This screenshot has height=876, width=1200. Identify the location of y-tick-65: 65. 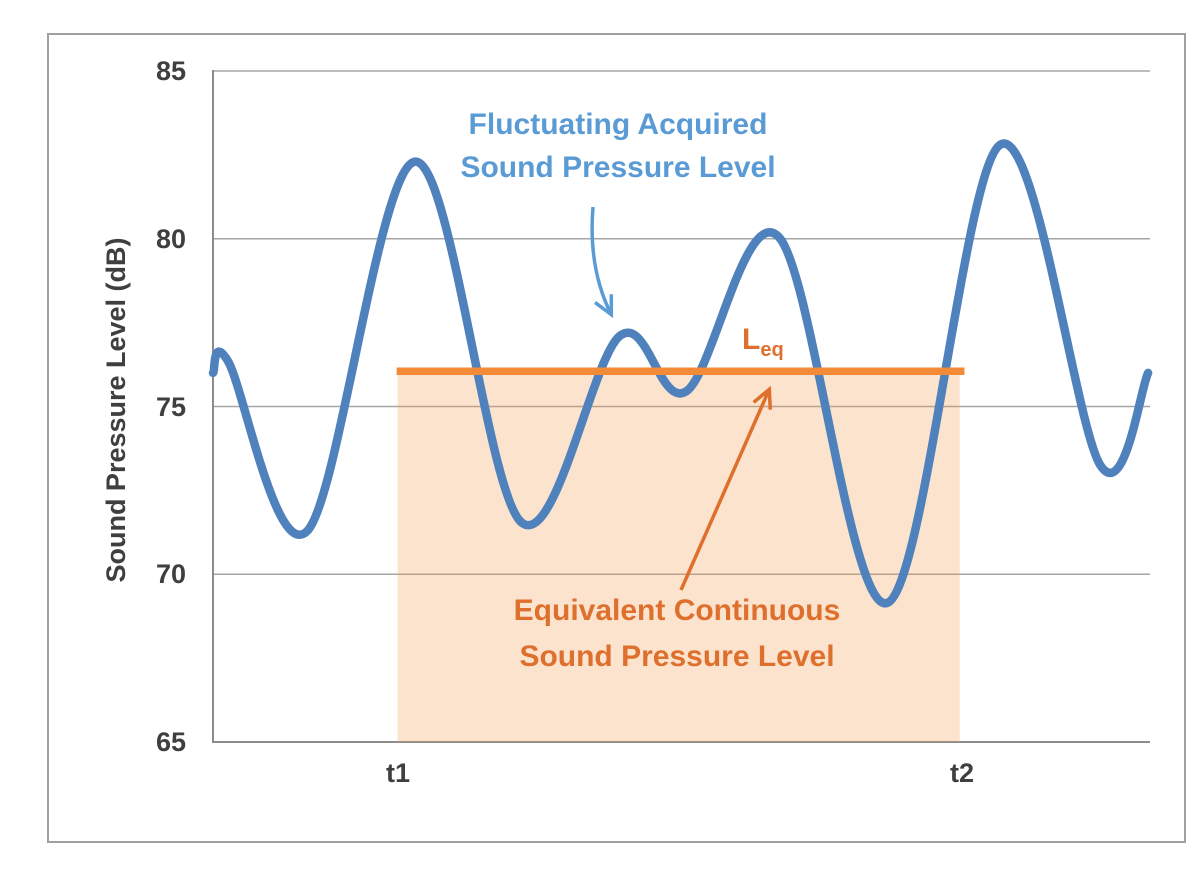
(170, 742).